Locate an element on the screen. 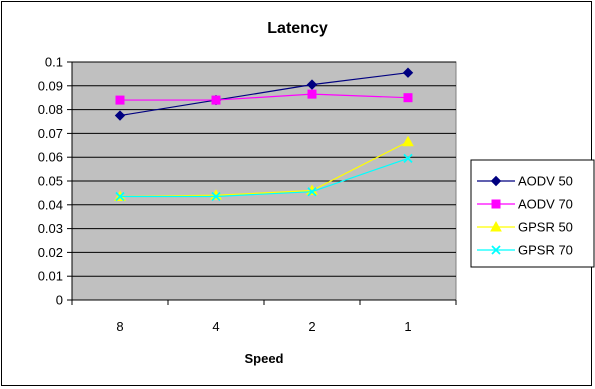 The image size is (595, 389). legend-item: AODV 50 is located at coordinates (525, 181).